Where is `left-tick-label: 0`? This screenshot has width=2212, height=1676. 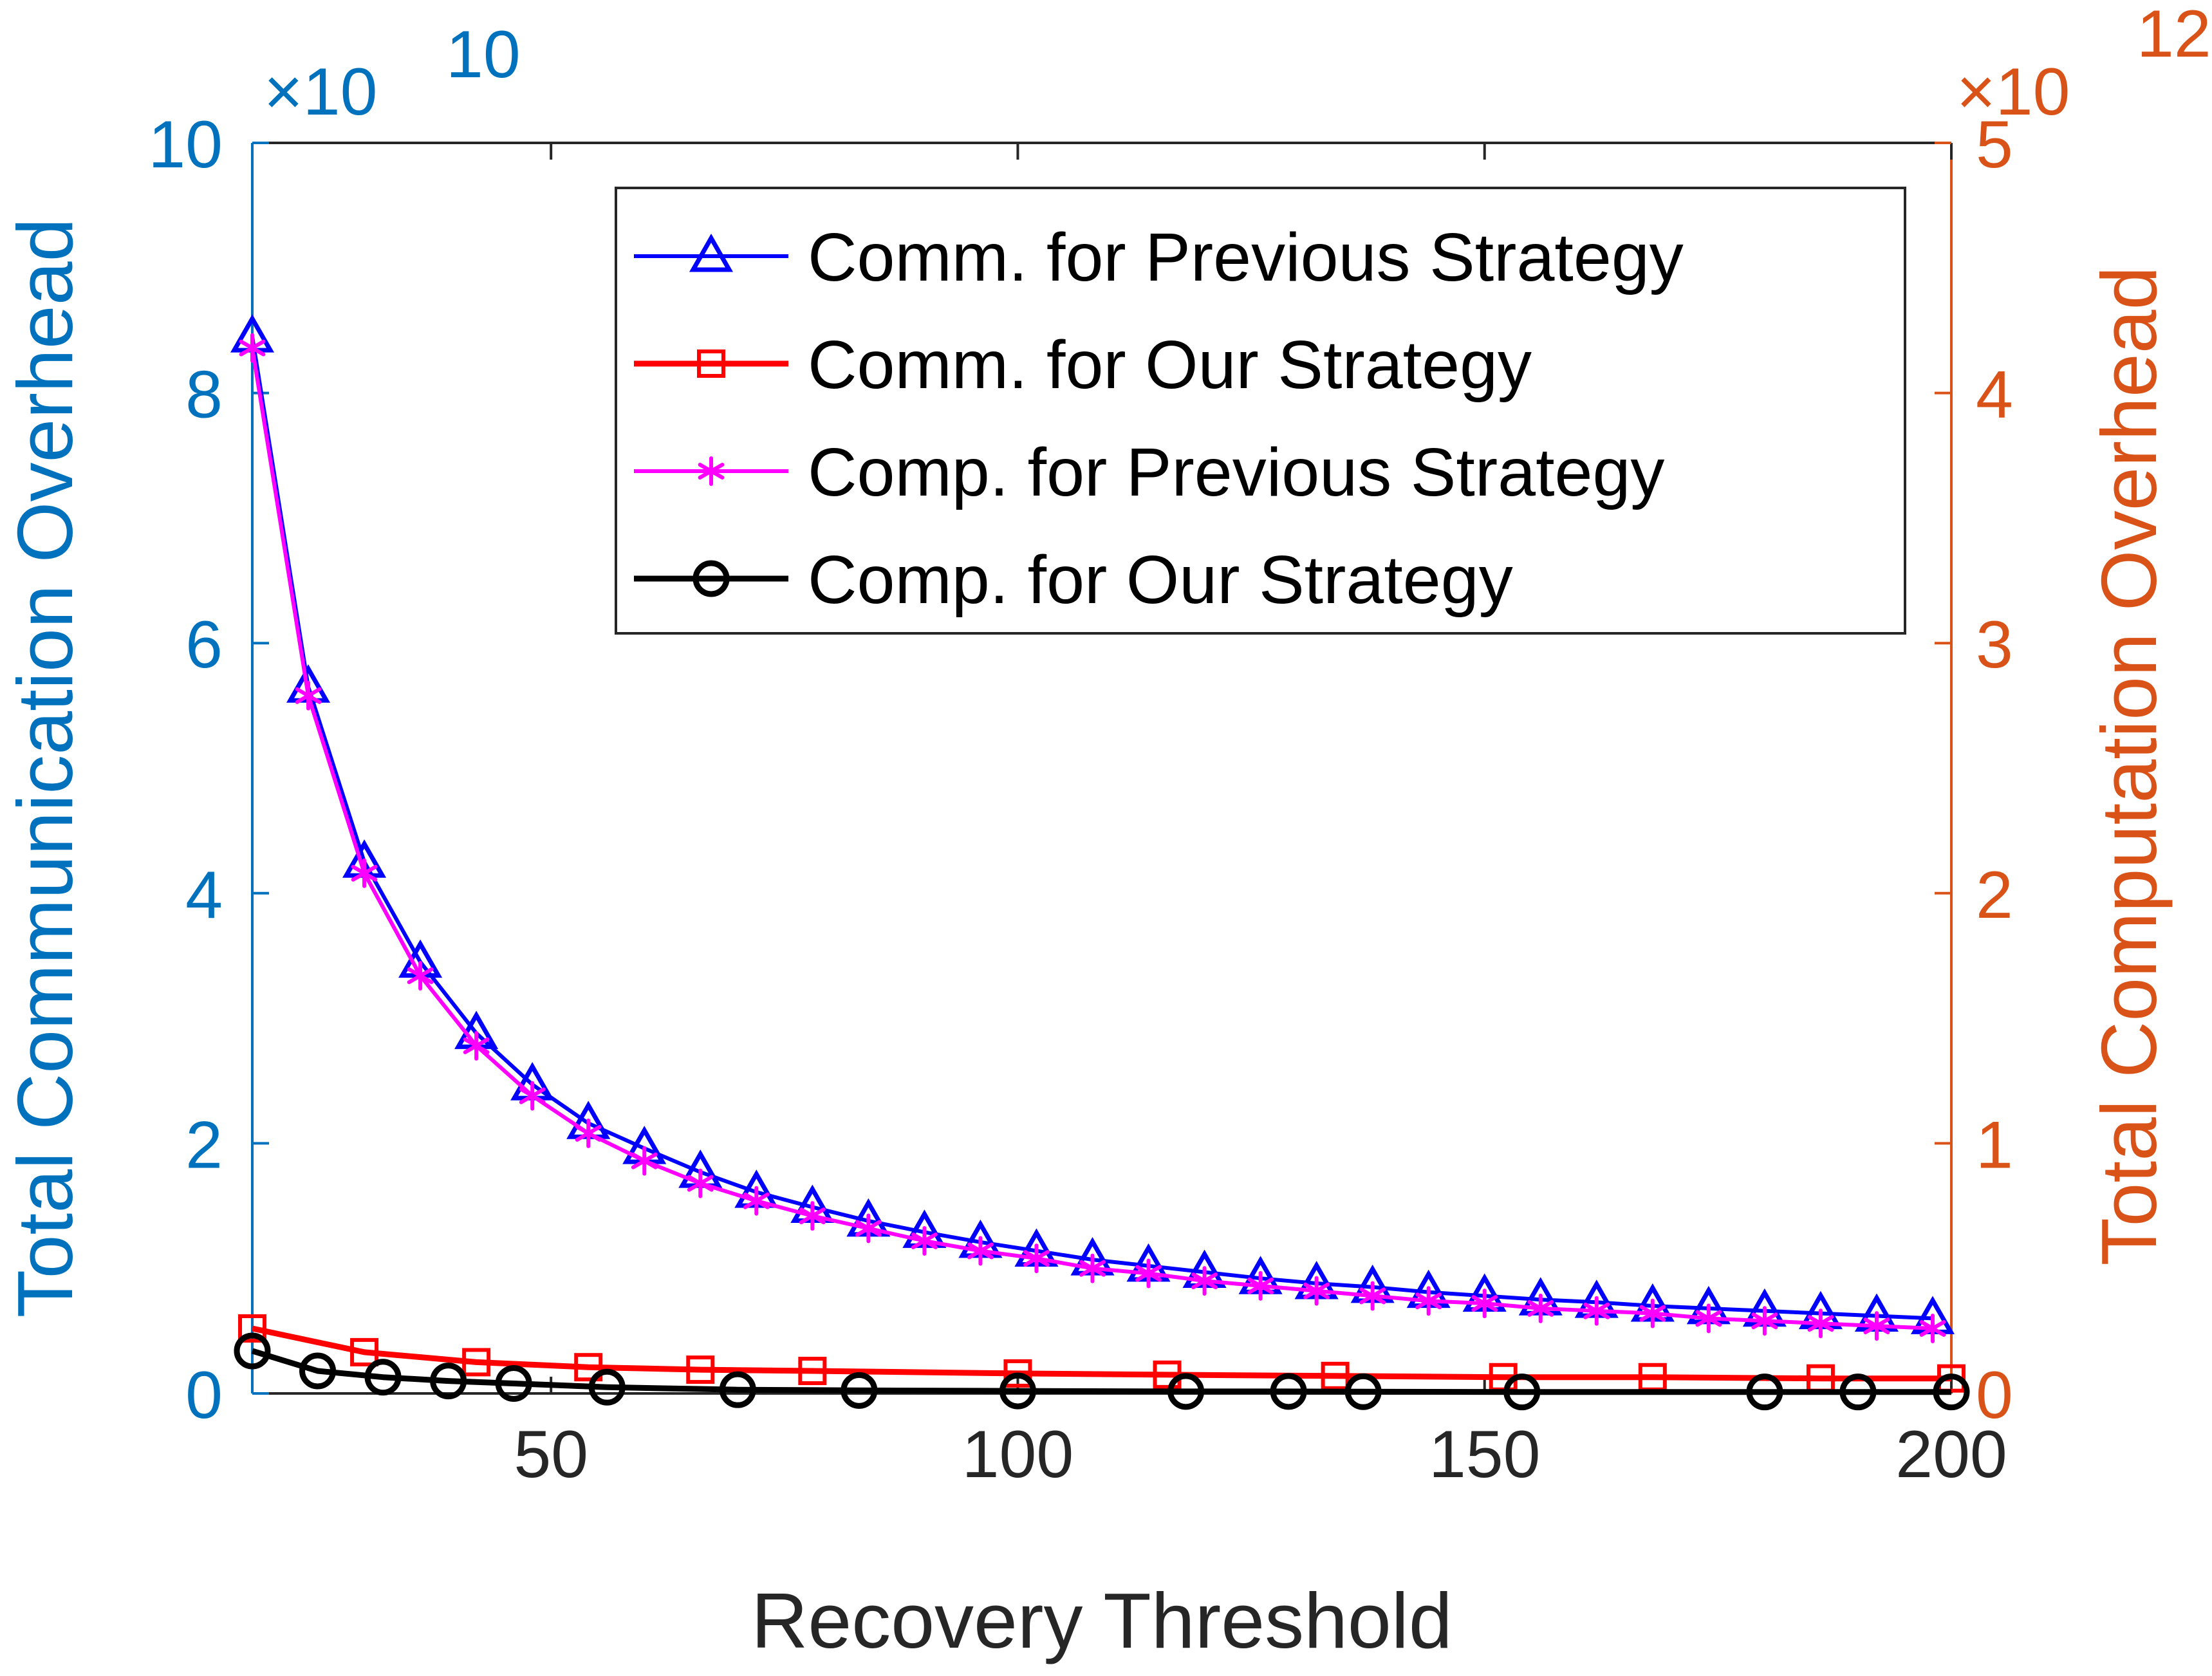
left-tick-label: 0 is located at coordinates (204, 1395).